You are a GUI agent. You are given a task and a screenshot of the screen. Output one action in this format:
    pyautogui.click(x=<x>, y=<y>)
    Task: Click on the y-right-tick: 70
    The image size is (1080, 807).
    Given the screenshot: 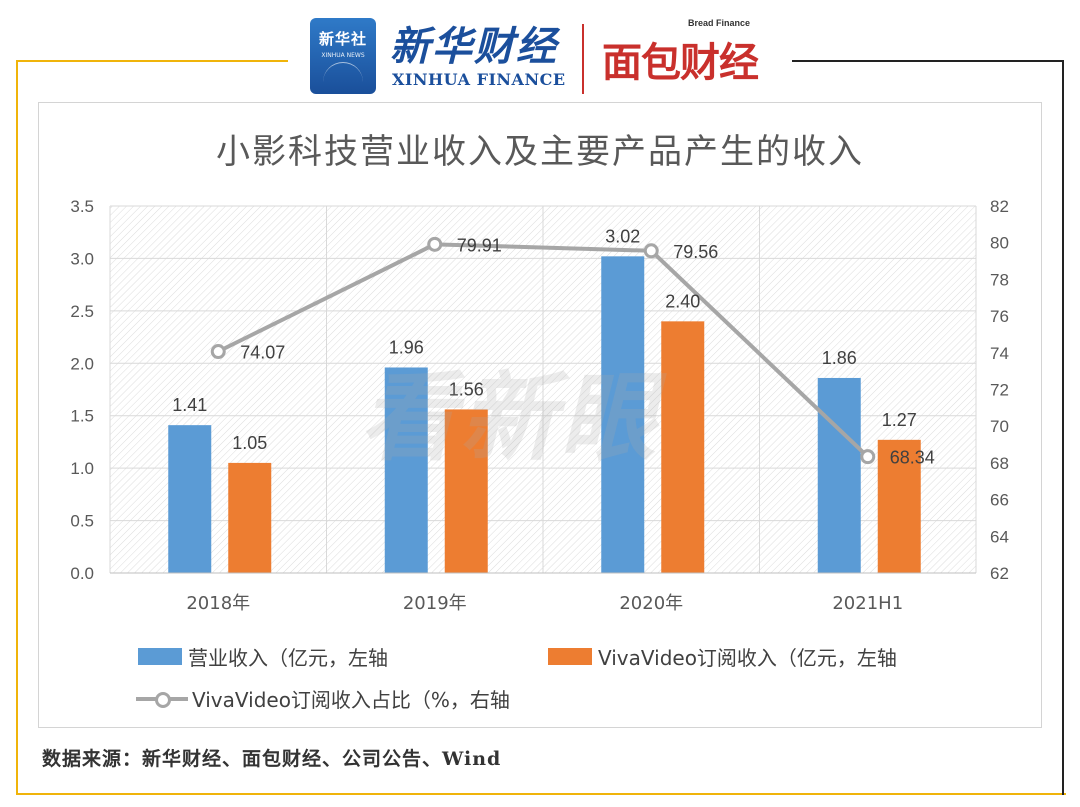 What is the action you would take?
    pyautogui.click(x=999, y=426)
    